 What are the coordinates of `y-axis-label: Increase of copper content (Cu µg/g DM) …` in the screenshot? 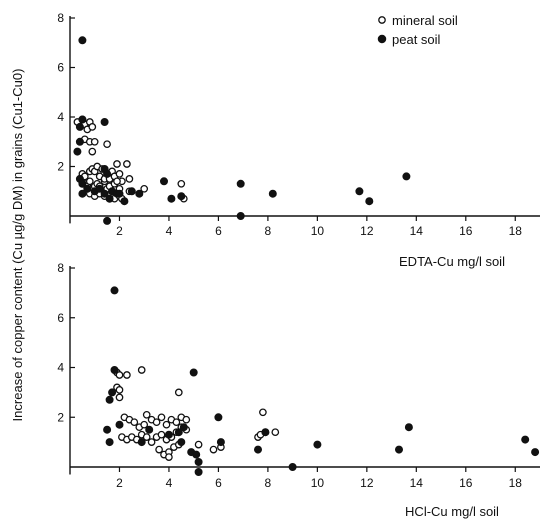 It's located at (17, 245).